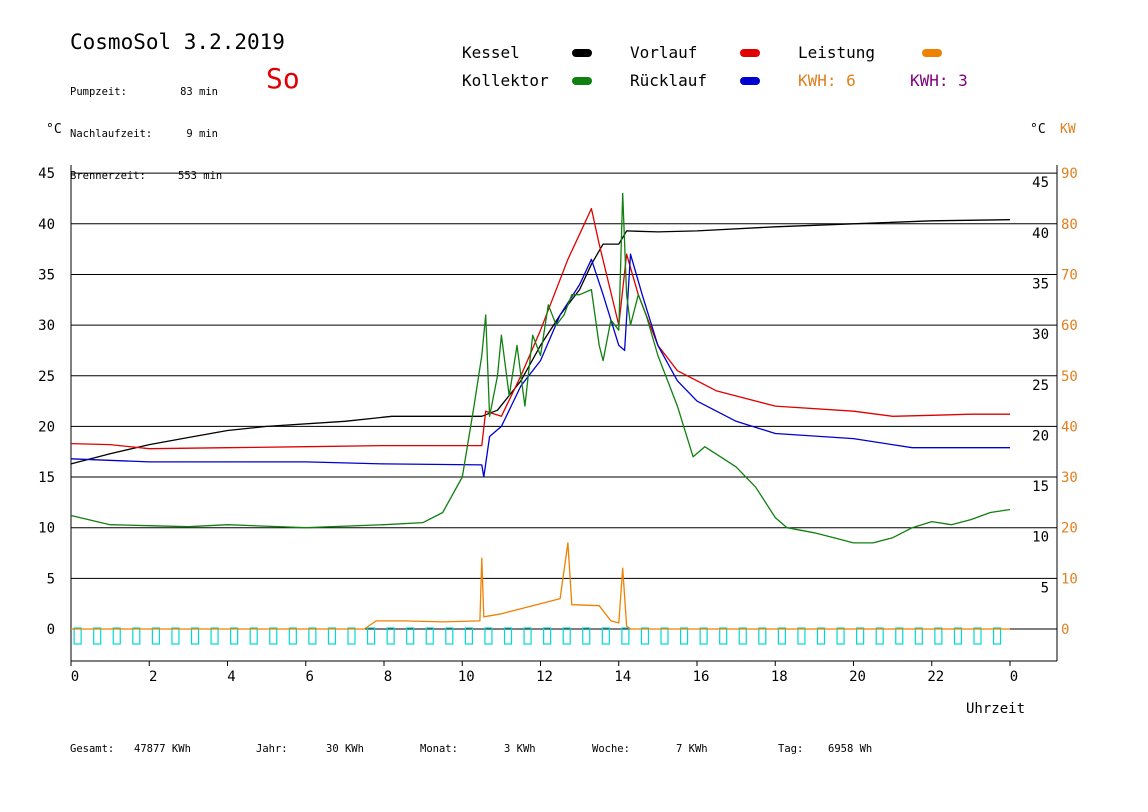 The image size is (1148, 812). What do you see at coordinates (544, 677) in the screenshot?
I see `x-tick-label: 12` at bounding box center [544, 677].